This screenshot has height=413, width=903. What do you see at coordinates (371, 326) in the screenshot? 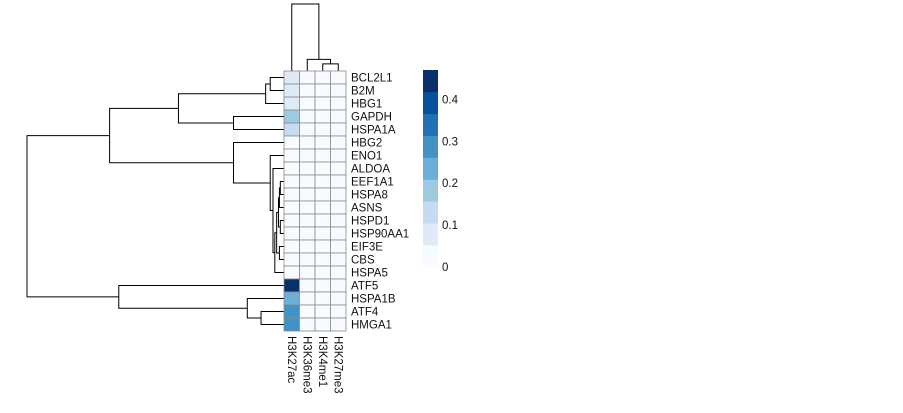
I see `row-label: HMGA1` at bounding box center [371, 326].